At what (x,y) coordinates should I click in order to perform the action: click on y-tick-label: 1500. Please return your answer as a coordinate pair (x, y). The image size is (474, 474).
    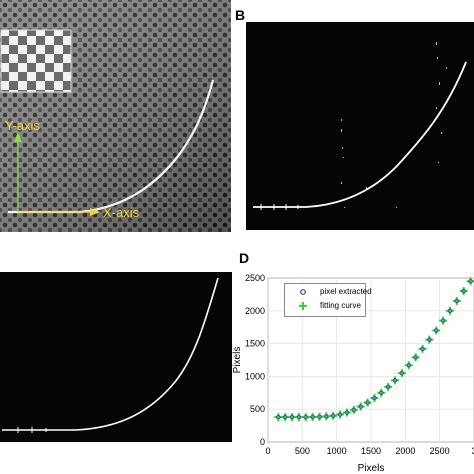
    Looking at the image, I should click on (255, 344).